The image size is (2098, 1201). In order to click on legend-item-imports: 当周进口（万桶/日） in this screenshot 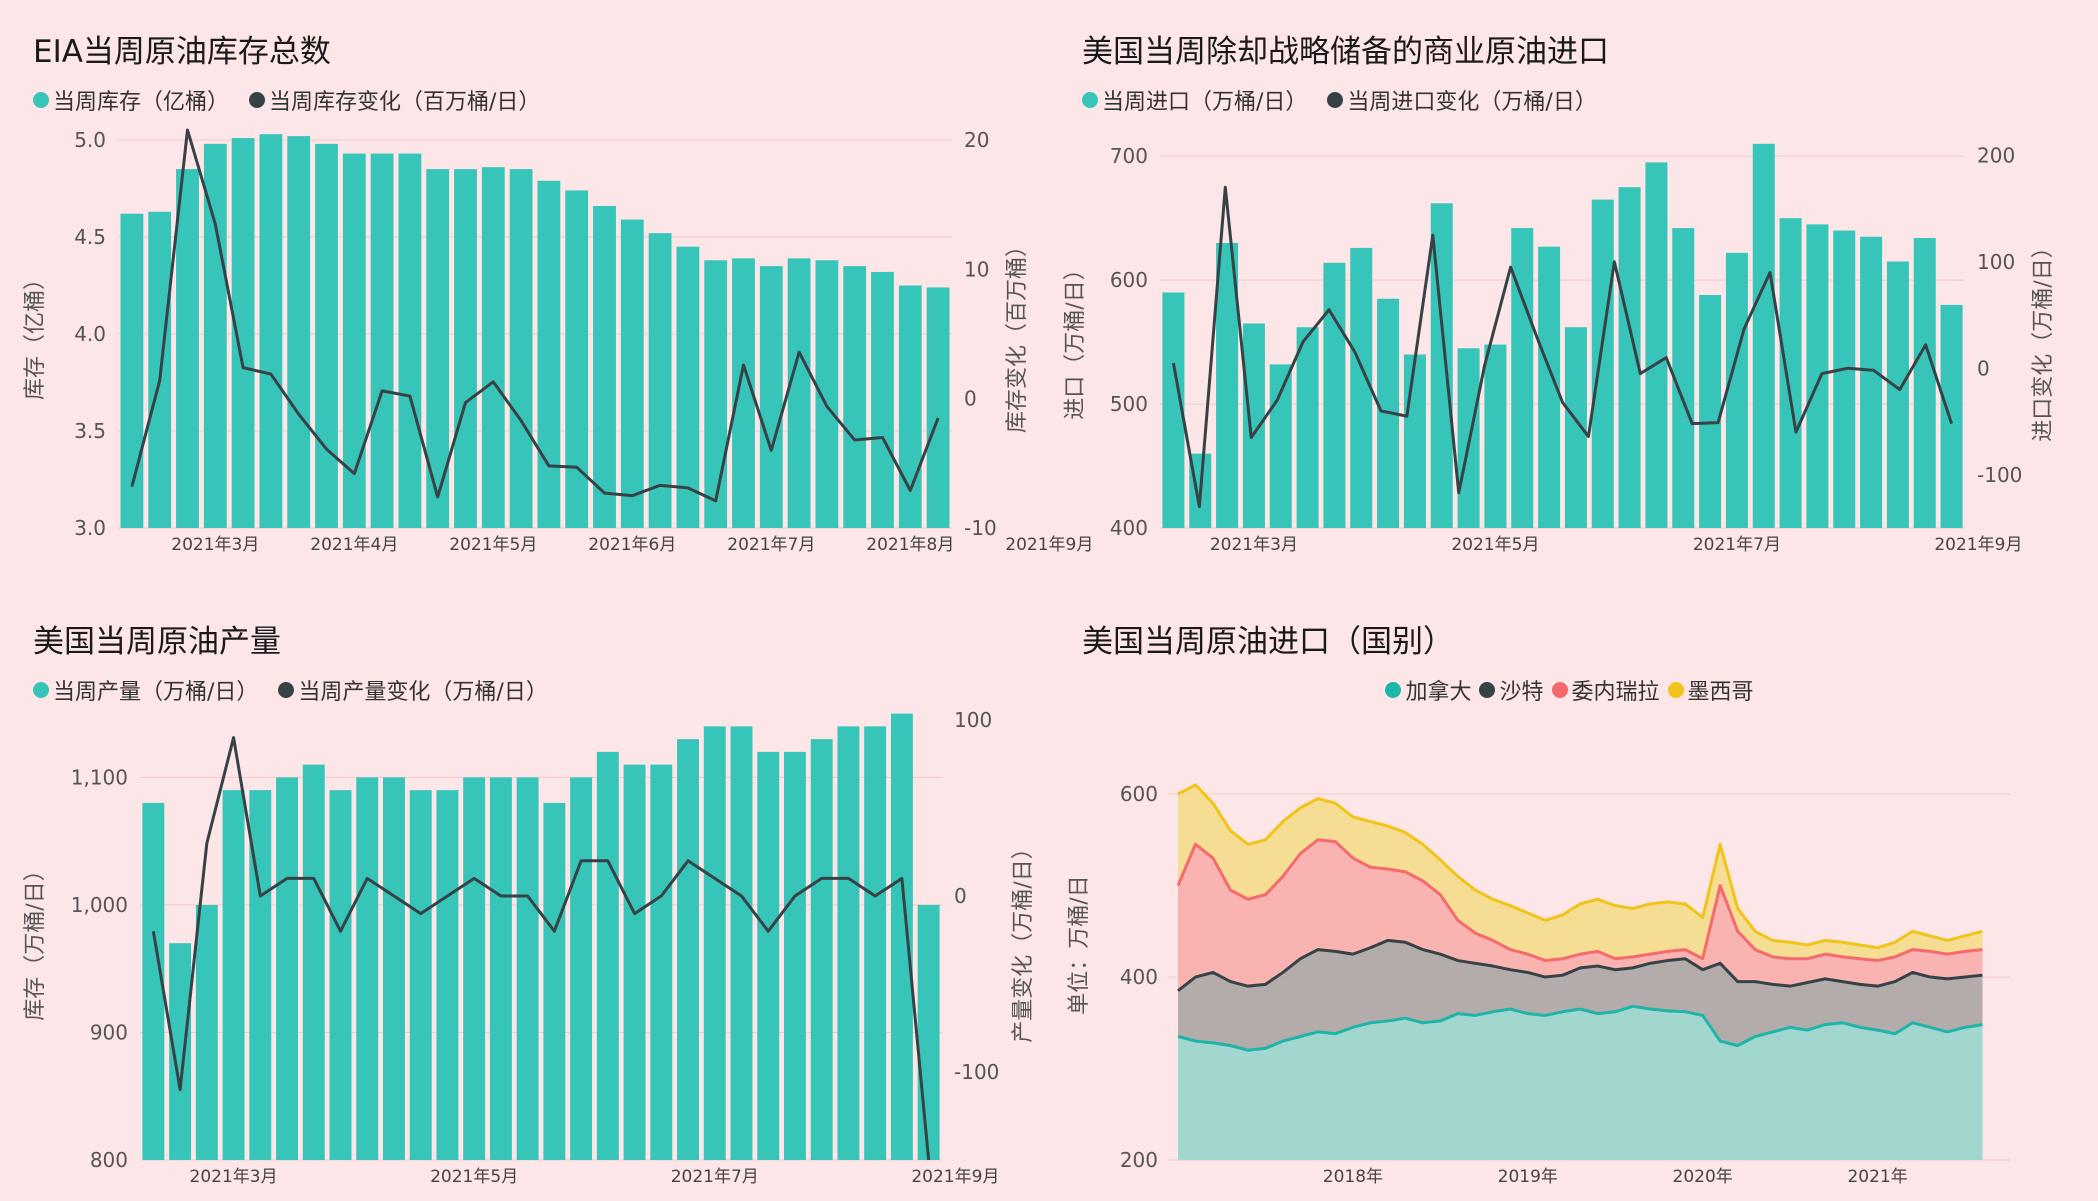, I will do `click(1194, 100)`.